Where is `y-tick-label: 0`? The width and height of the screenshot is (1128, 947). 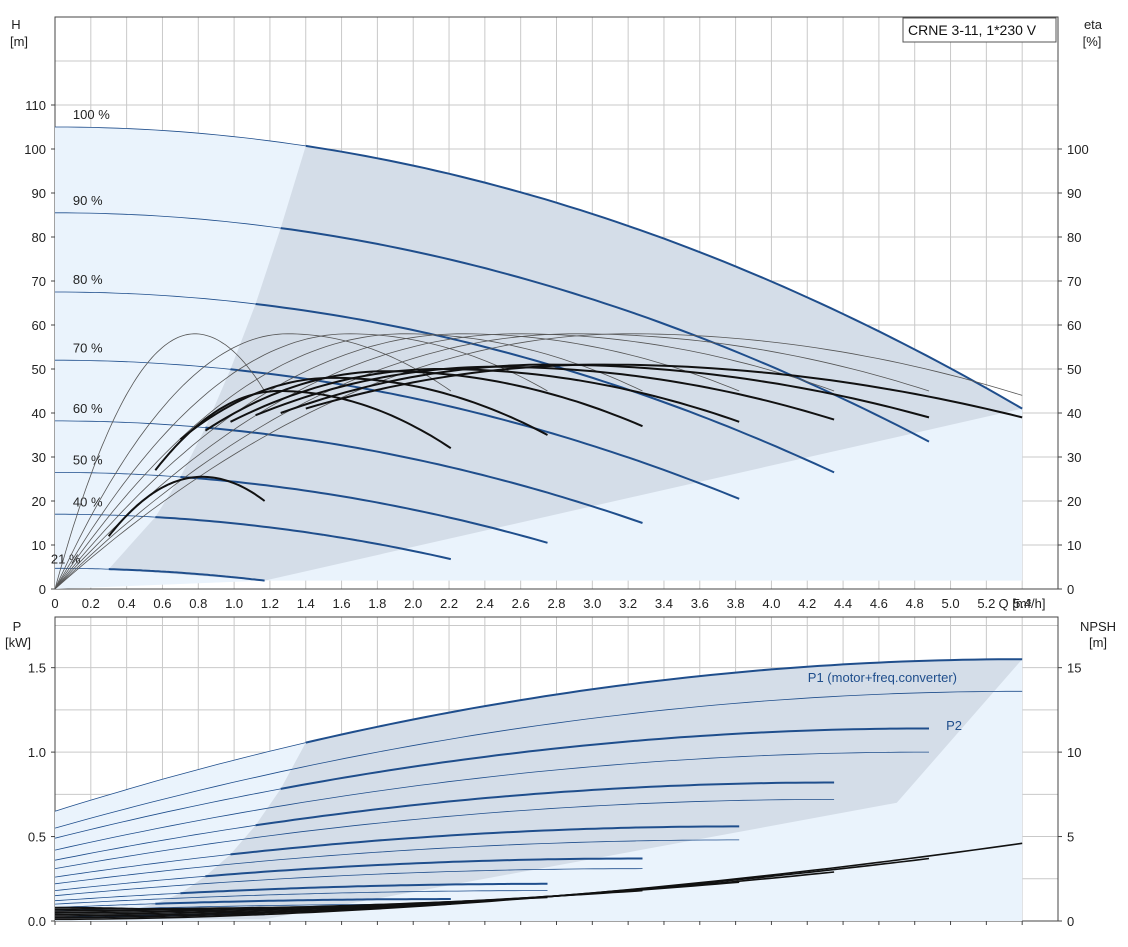 y-tick-label: 0 is located at coordinates (42, 589).